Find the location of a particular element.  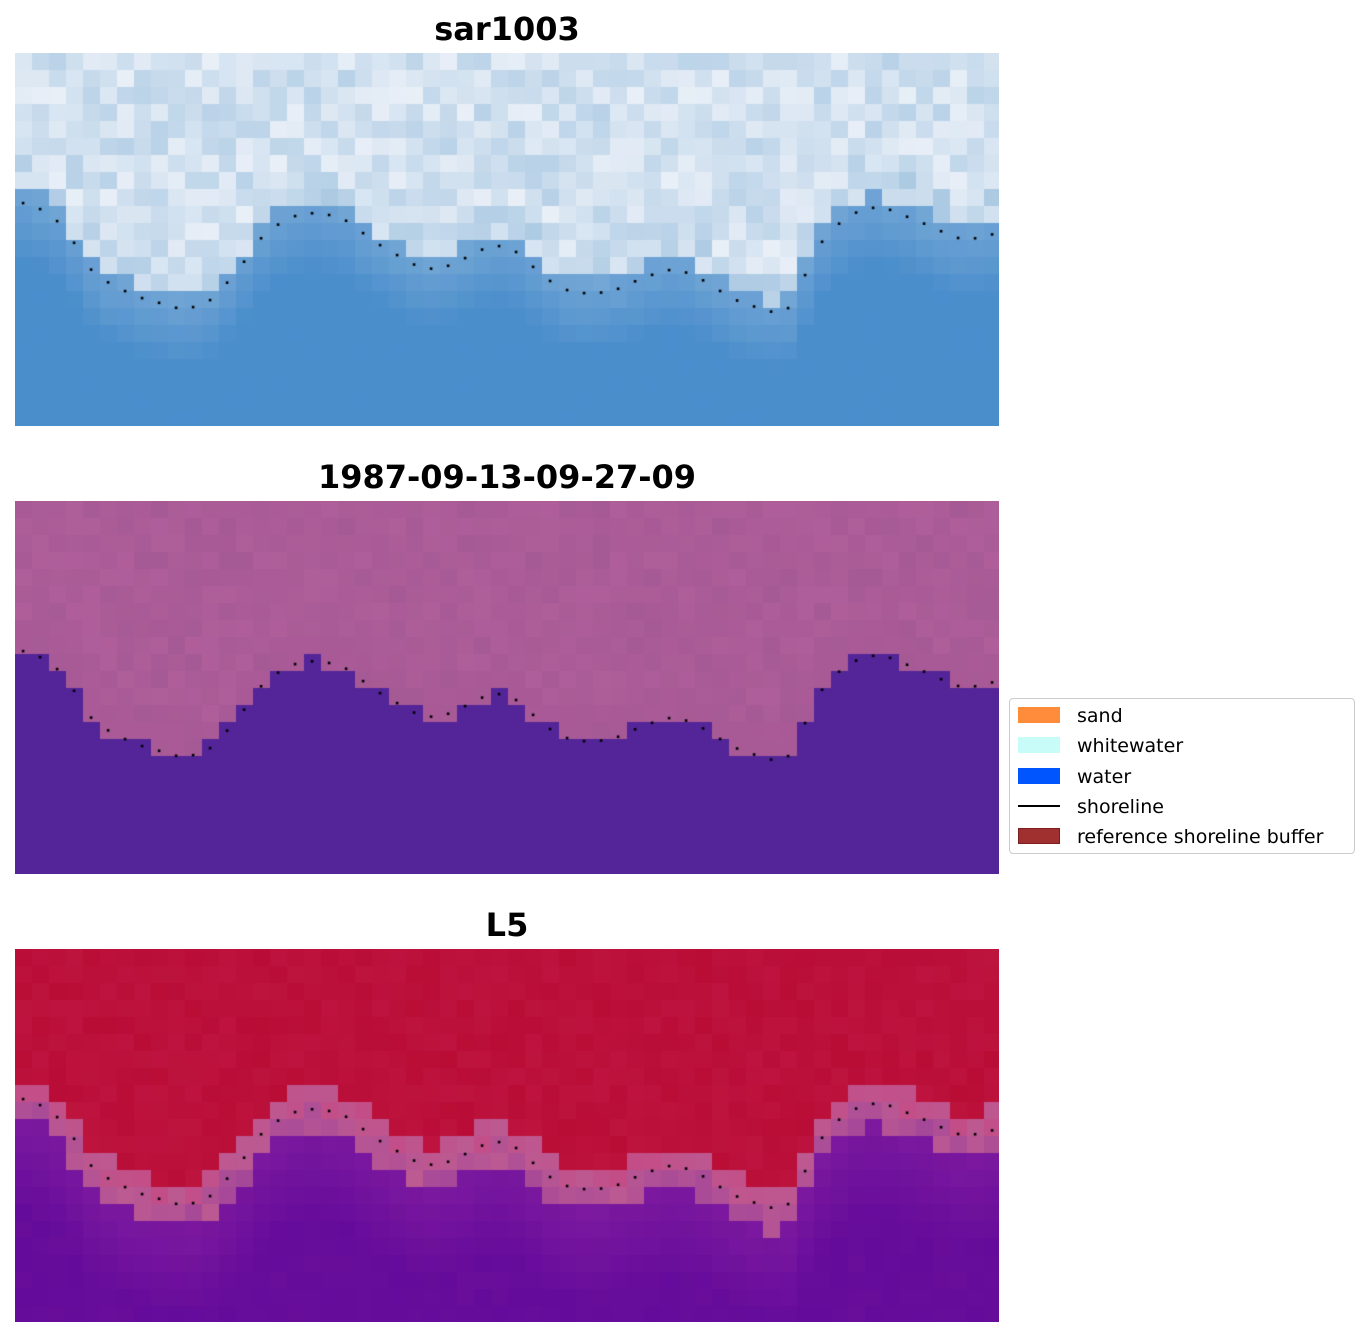

legend-item-reference-buffer: reference shoreline buffer is located at coordinates (1186, 837).